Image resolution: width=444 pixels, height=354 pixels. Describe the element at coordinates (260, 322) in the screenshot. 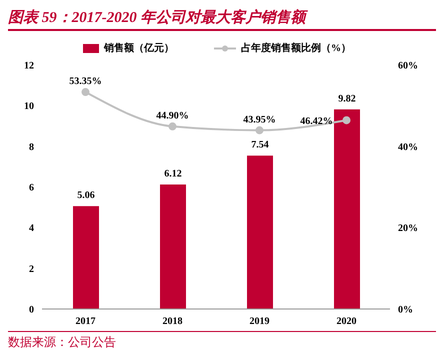

I see `x-tick-label: 2019` at that location.